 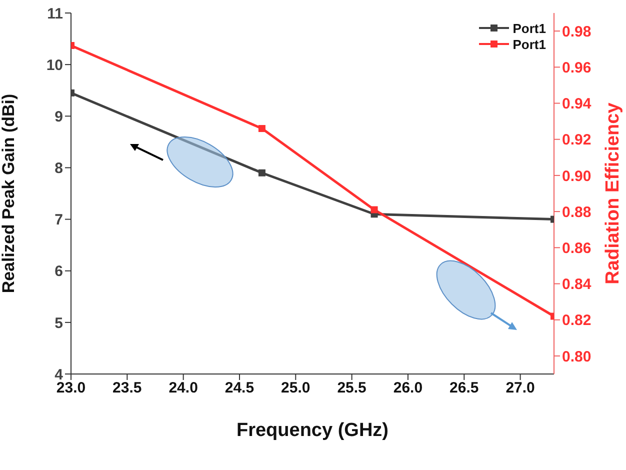 I want to click on x-tick-label: 23.5, so click(x=127, y=388).